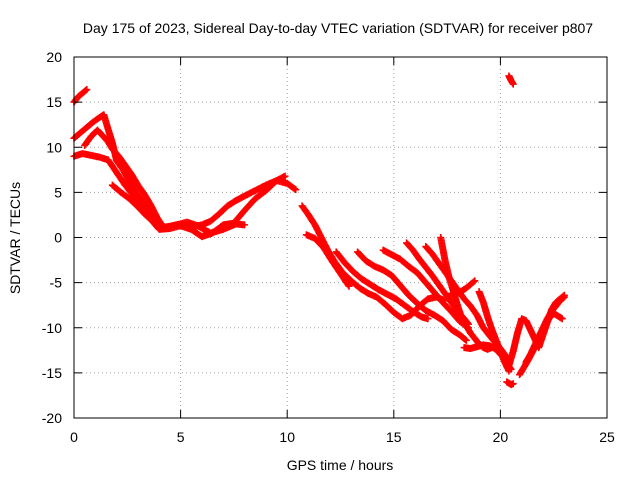  I want to click on y-tick-label: 0, so click(58, 238).